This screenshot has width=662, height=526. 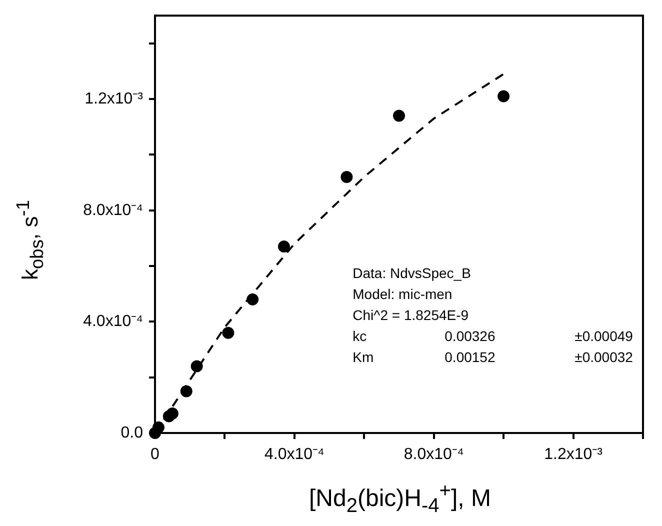 I want to click on annotation: Km, so click(x=363, y=357).